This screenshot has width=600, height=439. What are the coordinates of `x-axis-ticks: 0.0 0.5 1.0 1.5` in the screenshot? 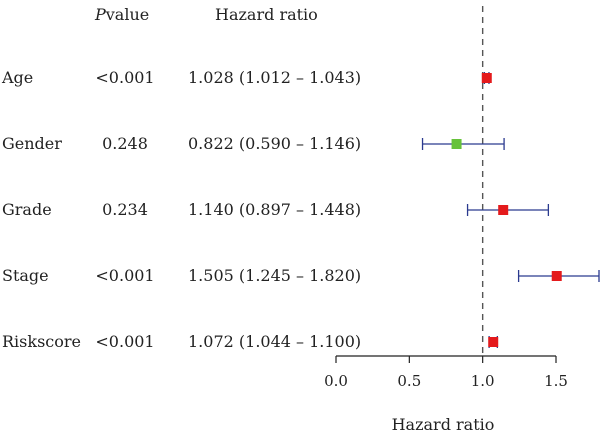 It's located at (446, 373).